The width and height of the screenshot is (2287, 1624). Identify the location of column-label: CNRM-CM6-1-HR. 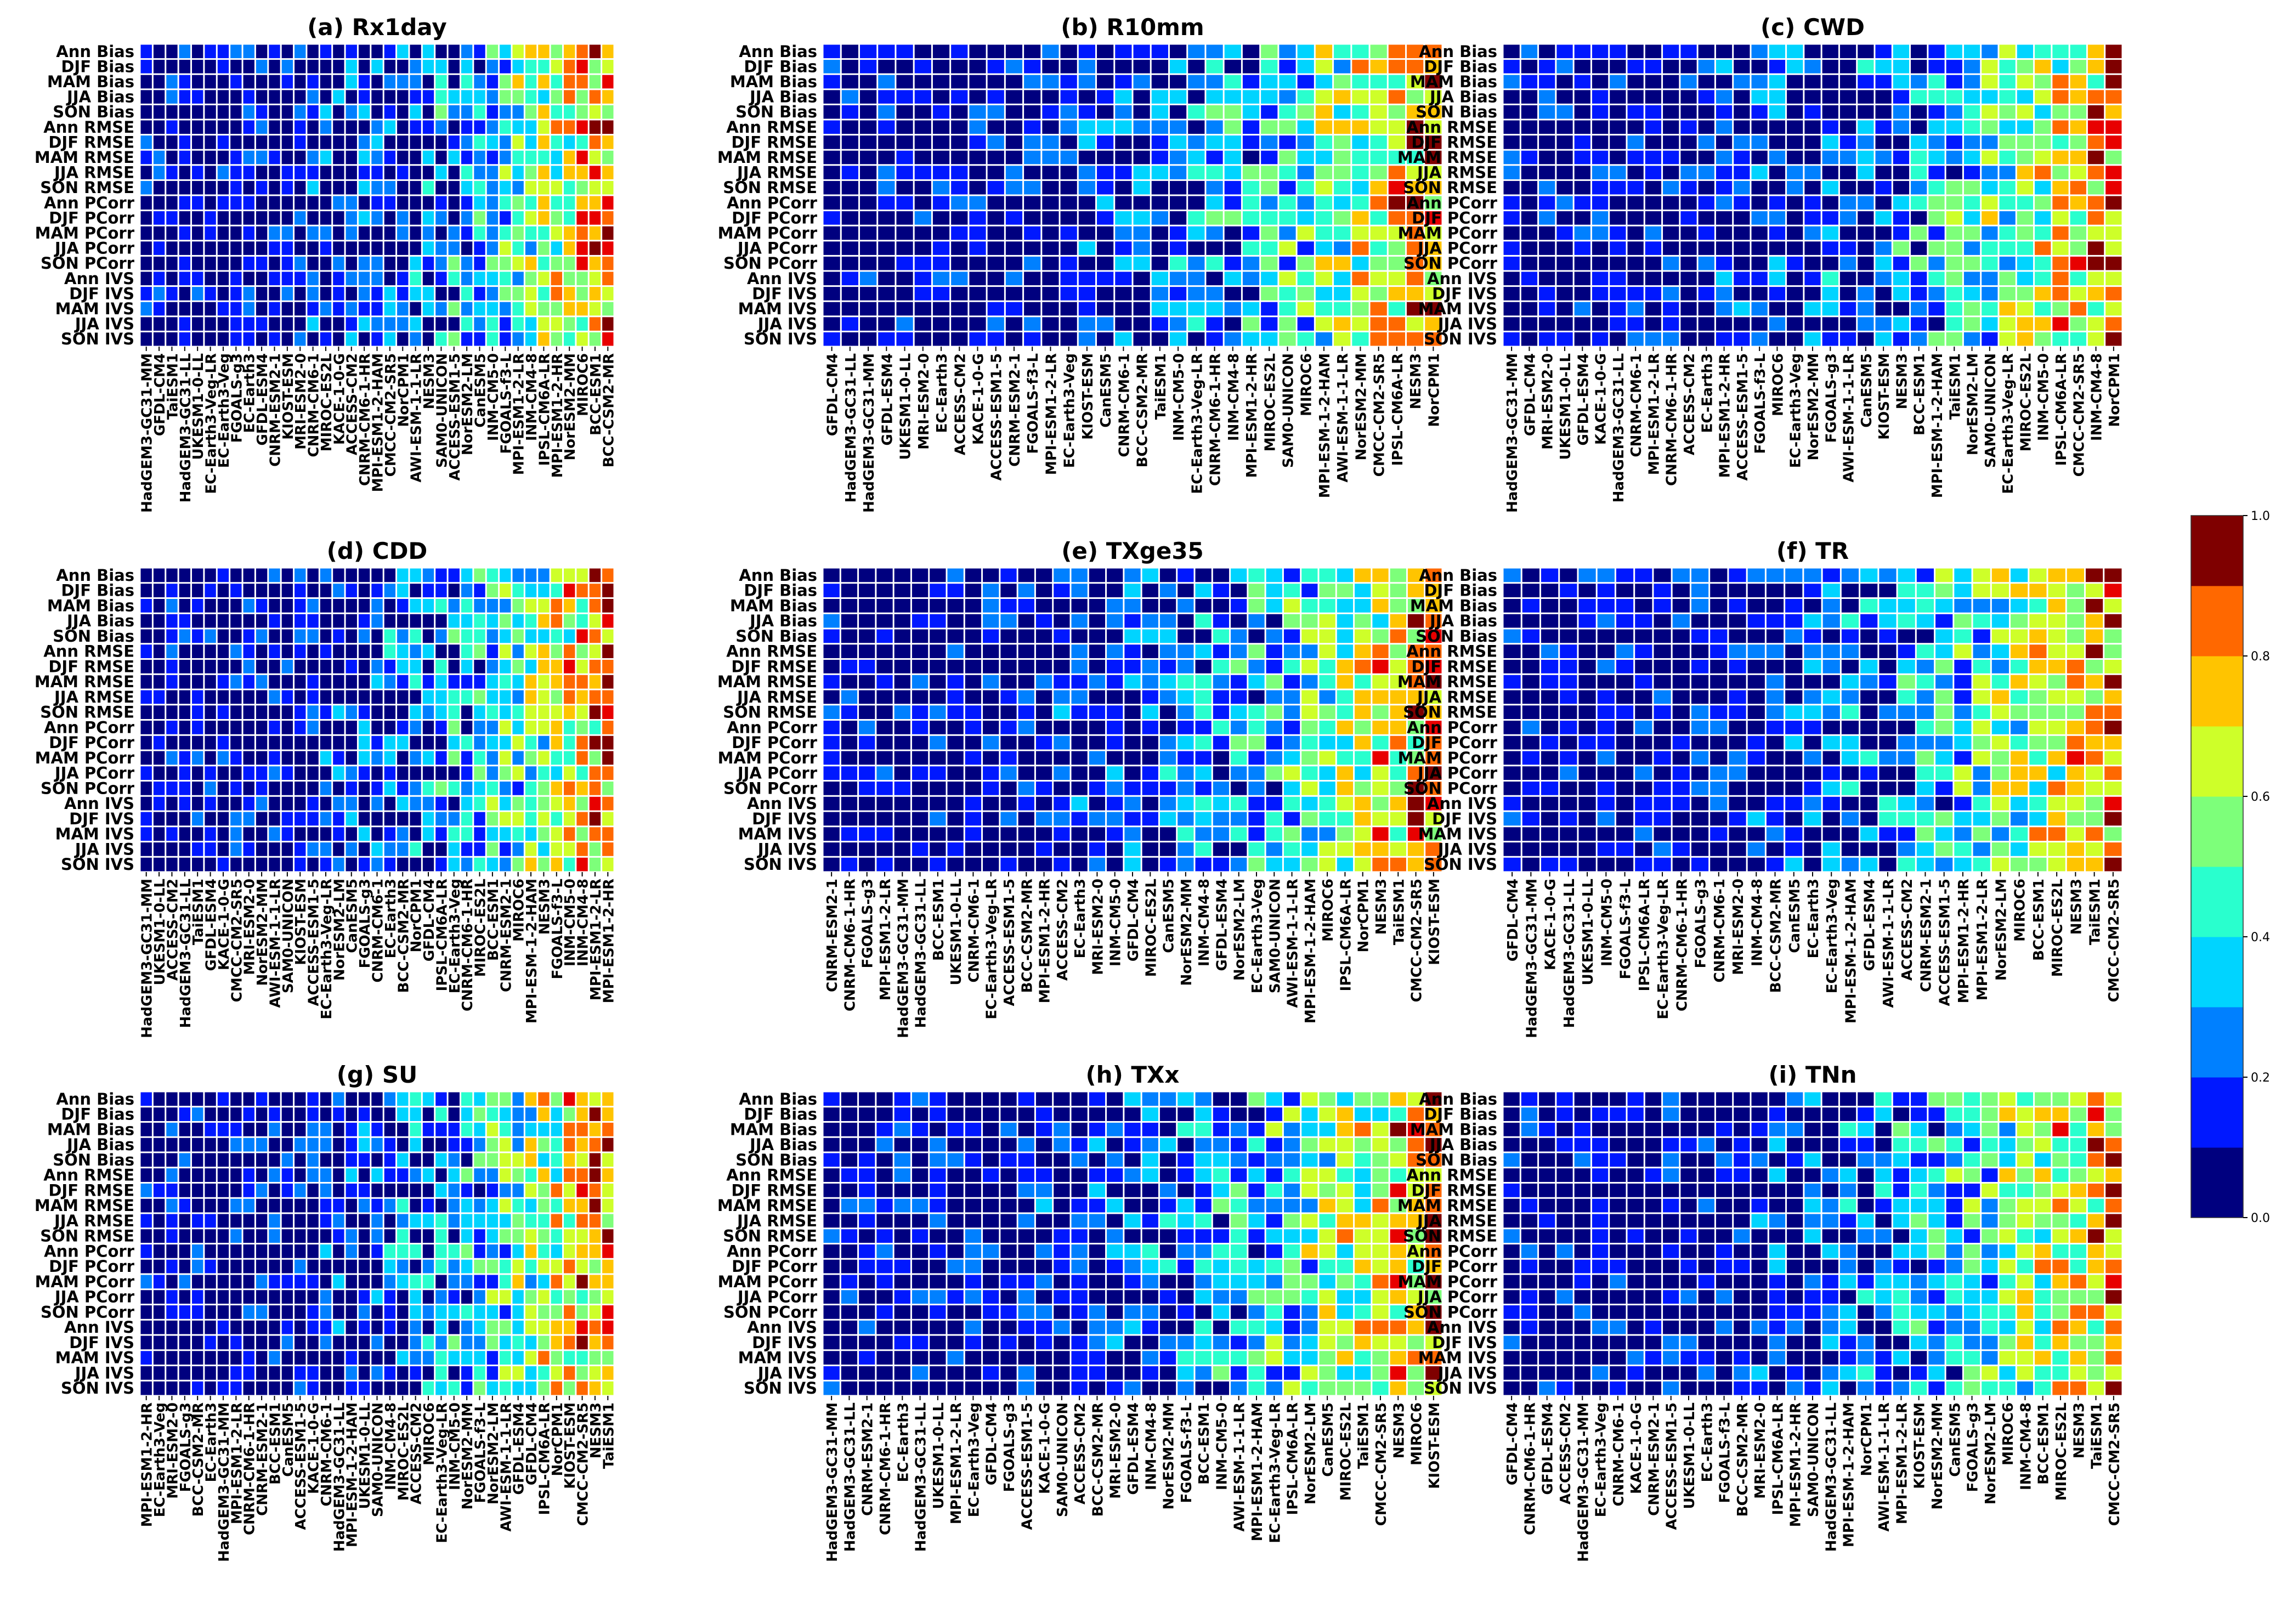
(365, 419).